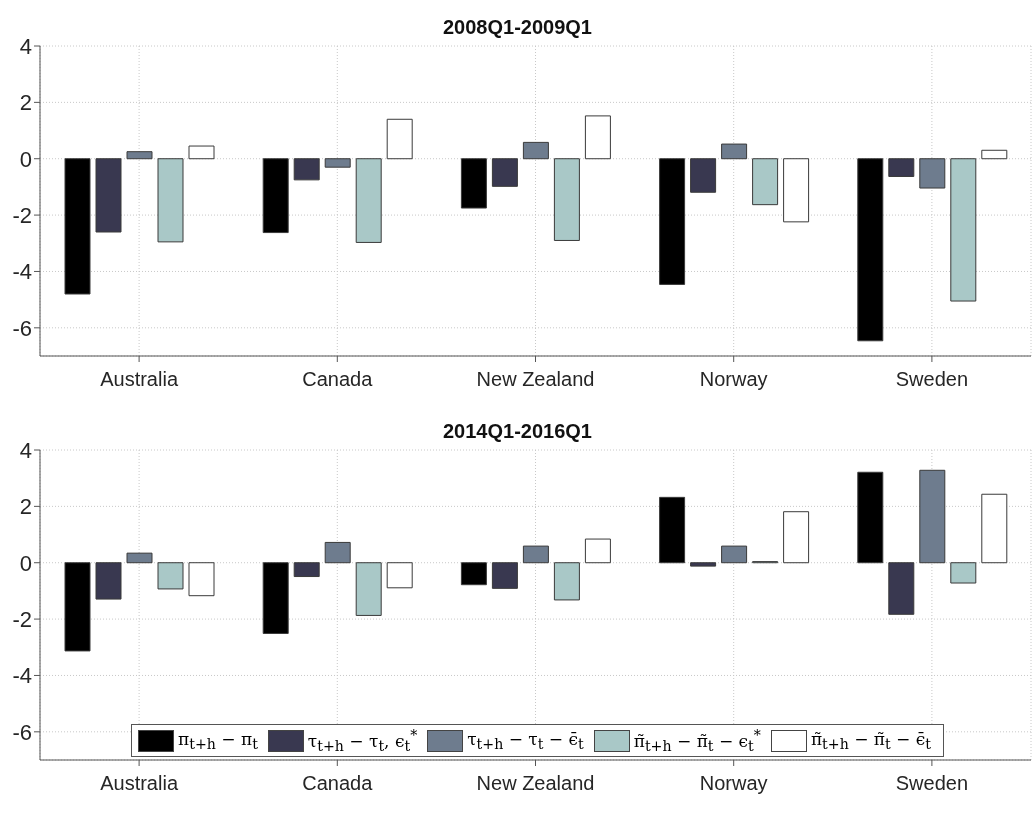  I want to click on legend-label: π$_{t+h}$ − π$_{t}$, so click(218, 740).